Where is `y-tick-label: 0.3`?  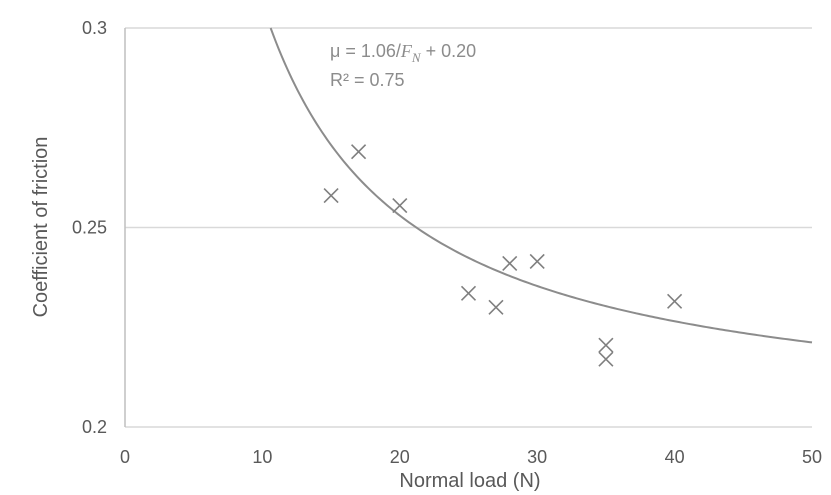 y-tick-label: 0.3 is located at coordinates (94, 28).